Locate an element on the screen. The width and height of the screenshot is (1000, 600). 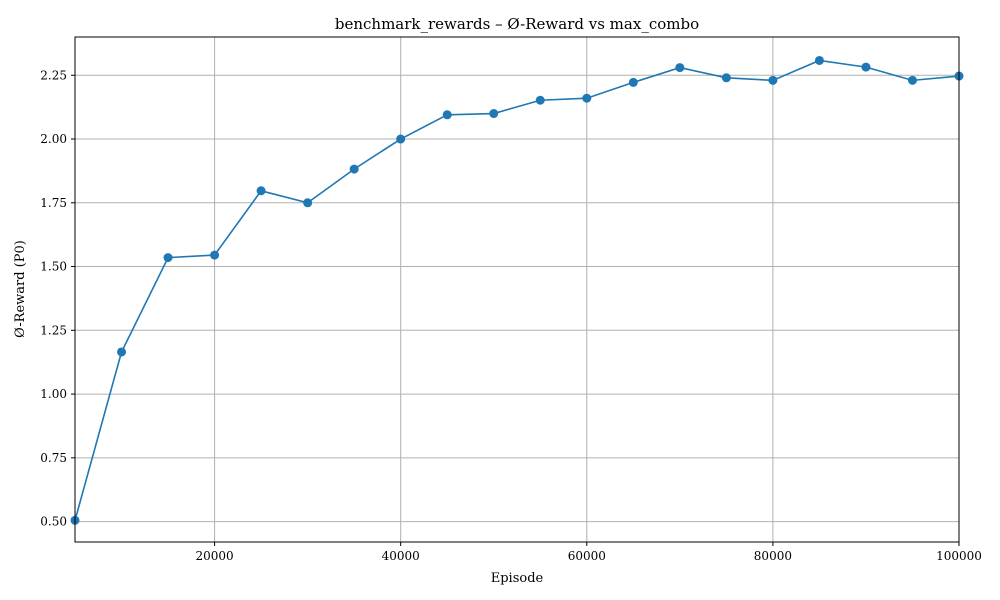
x-tick-label: 80000 is located at coordinates (773, 556).